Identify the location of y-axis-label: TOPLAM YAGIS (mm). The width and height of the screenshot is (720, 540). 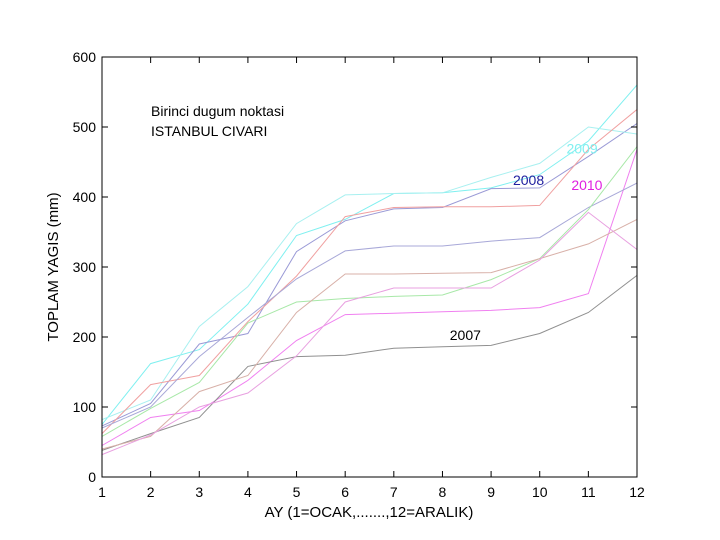
(53, 266).